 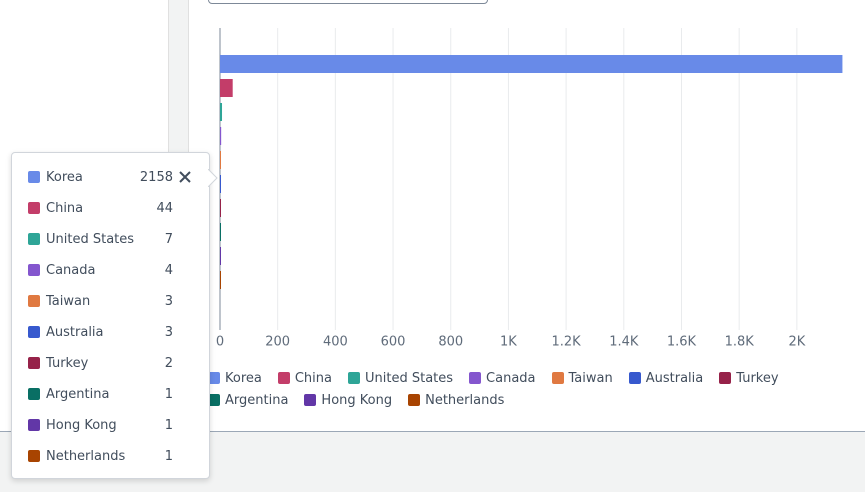 What do you see at coordinates (313, 378) in the screenshot?
I see `legend-label: China` at bounding box center [313, 378].